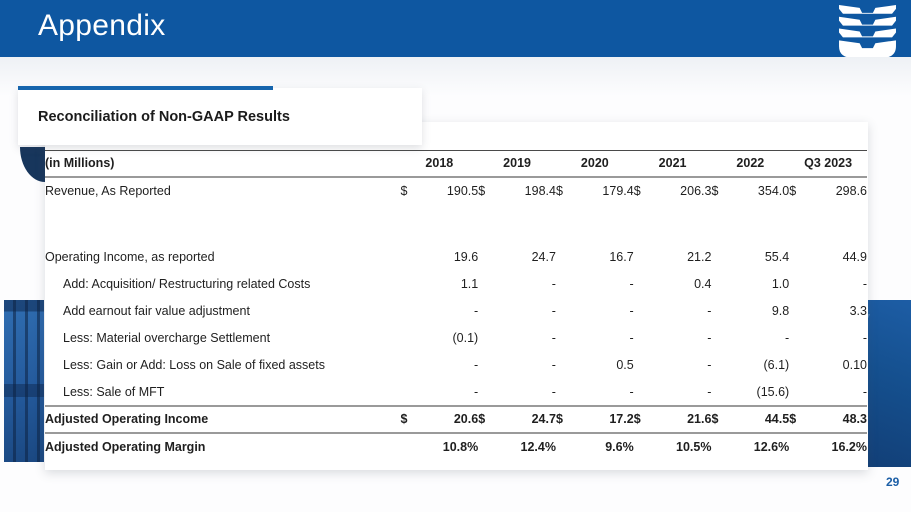 The image size is (911, 512). Describe the element at coordinates (773, 391) in the screenshot. I see `value-cell: (15.6)` at that location.